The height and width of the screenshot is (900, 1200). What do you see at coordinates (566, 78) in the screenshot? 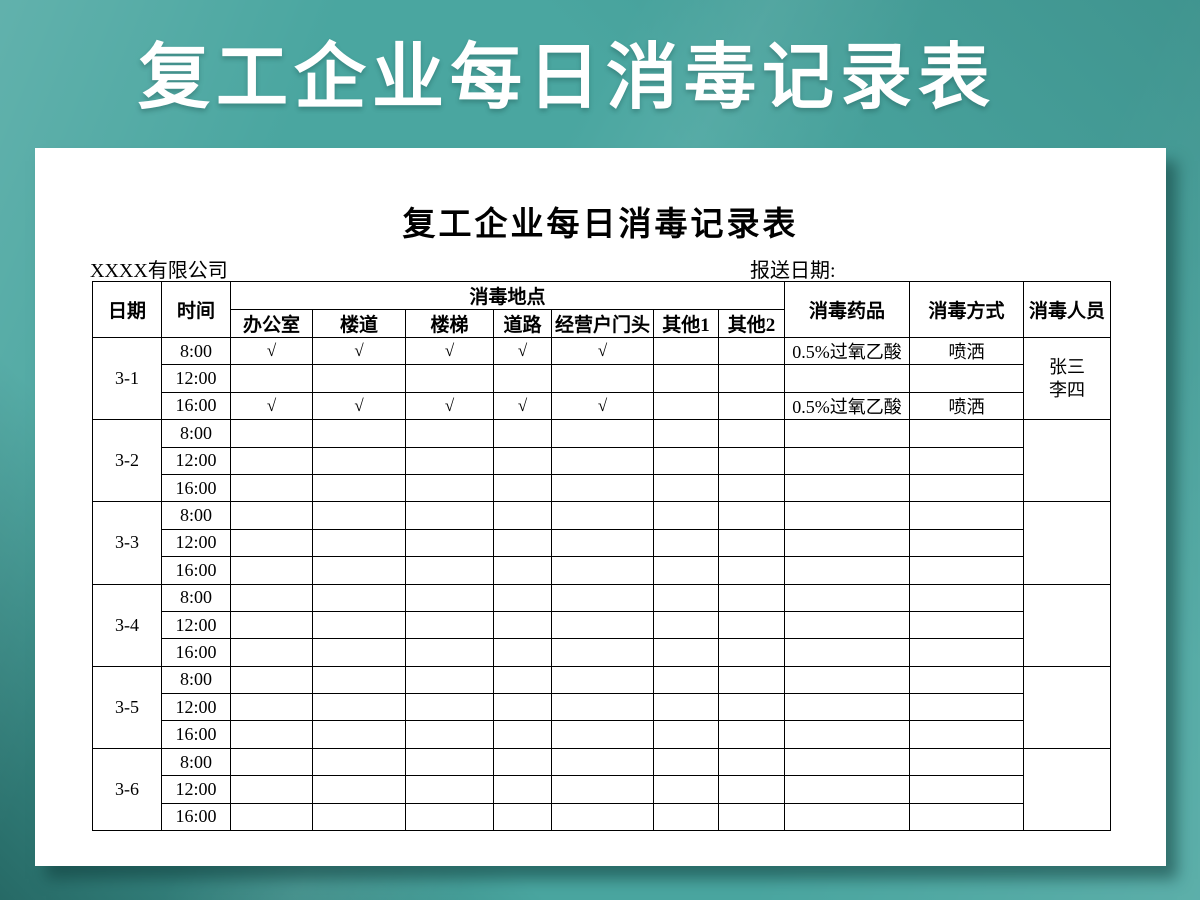
I see `banner-title: 复工企业每日消毒记录表` at bounding box center [566, 78].